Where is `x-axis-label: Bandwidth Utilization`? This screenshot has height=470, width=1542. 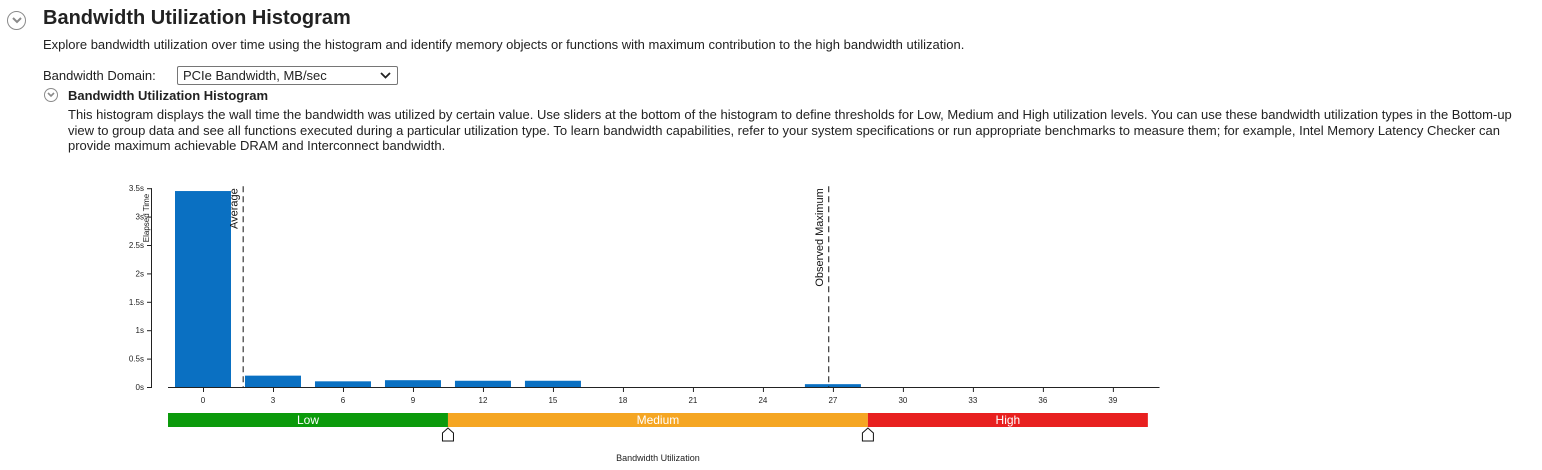
x-axis-label: Bandwidth Utilization is located at coordinates (658, 458).